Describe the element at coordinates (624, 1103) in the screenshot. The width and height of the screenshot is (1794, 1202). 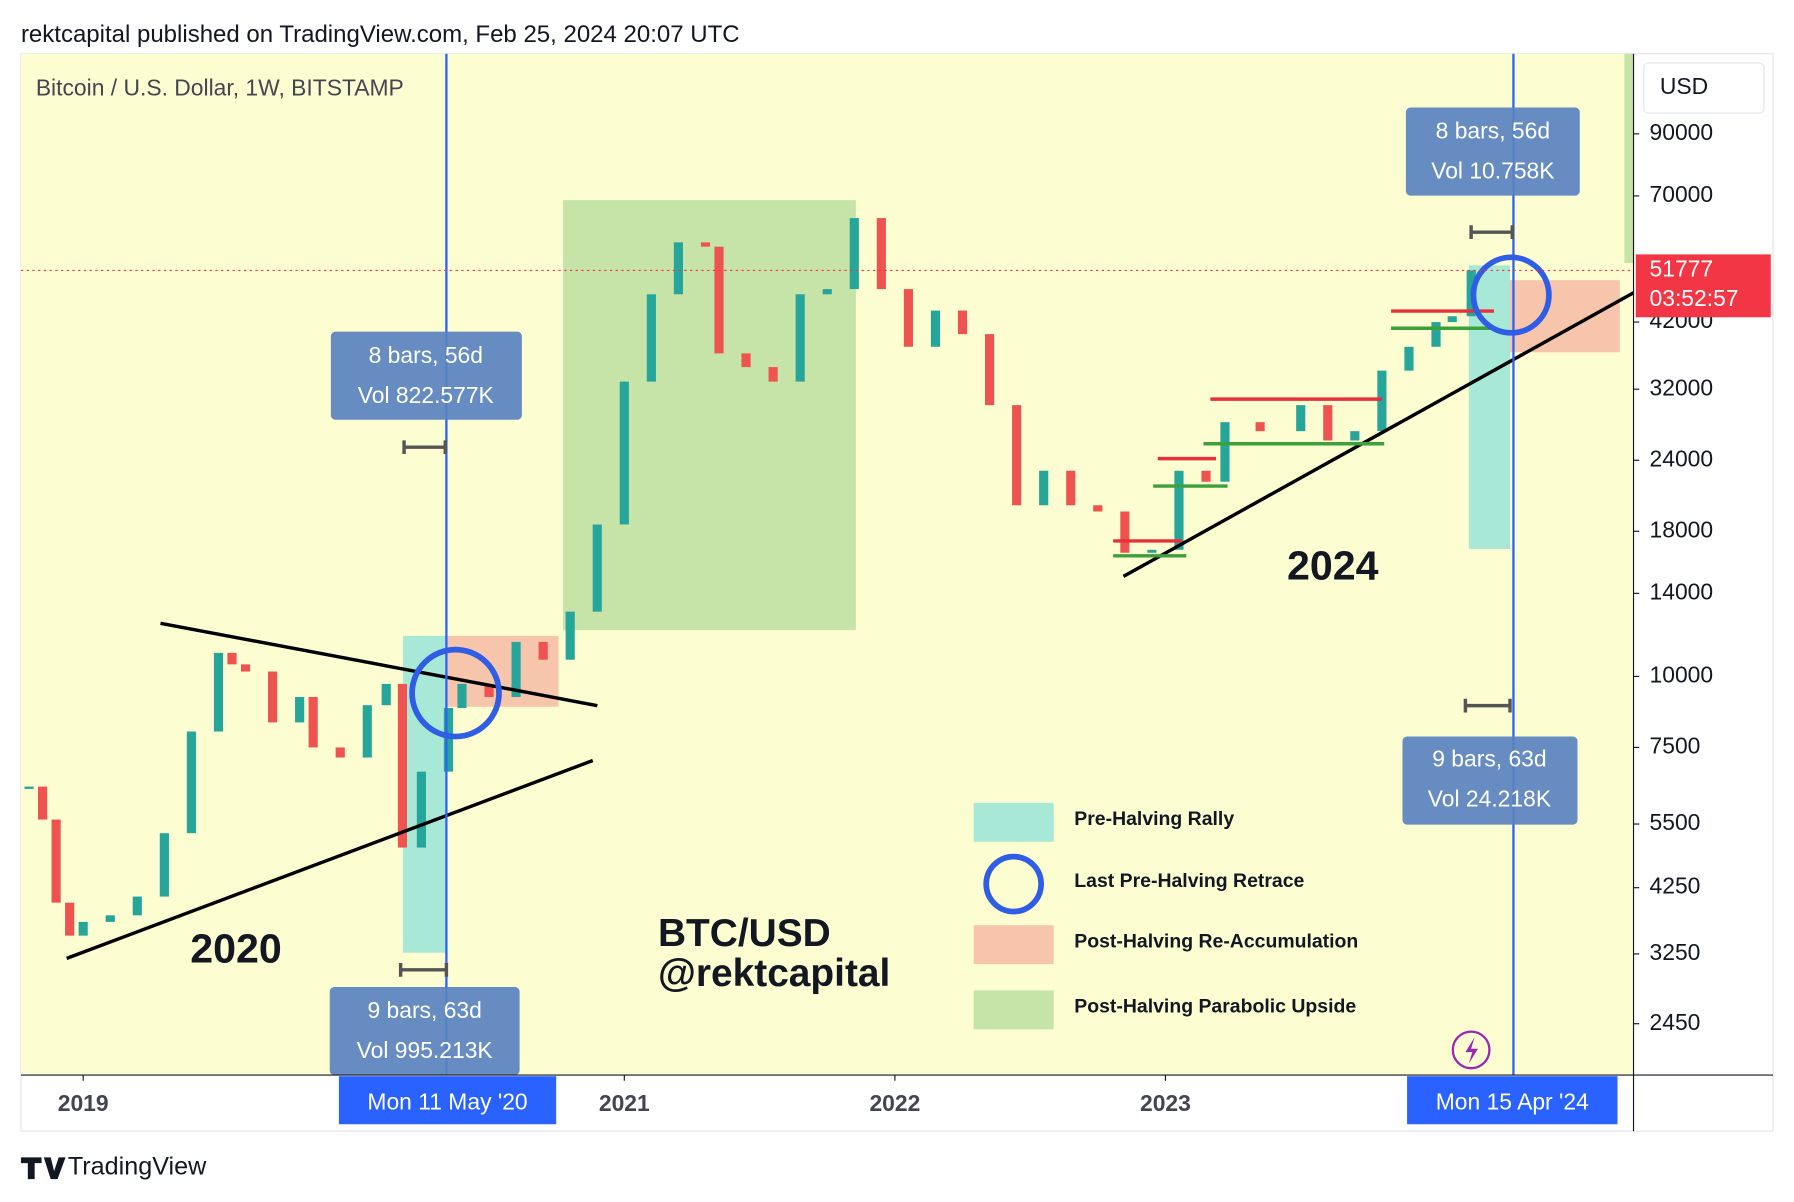
I see `x-tick-label: 2021` at that location.